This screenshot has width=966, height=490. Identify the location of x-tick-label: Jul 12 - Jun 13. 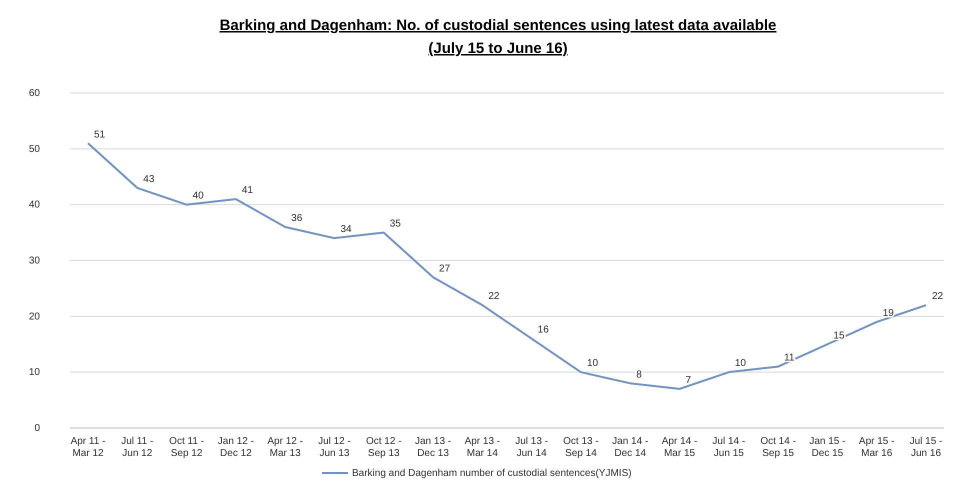
(334, 447).